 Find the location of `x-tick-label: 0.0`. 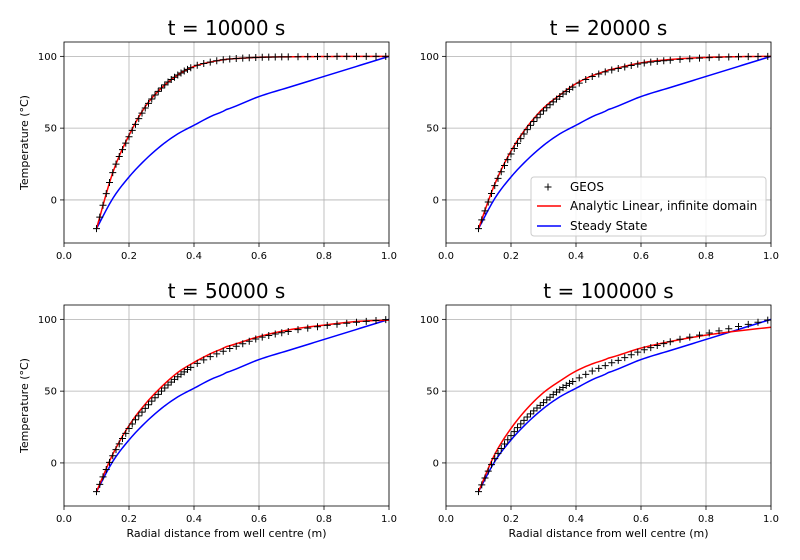

x-tick-label: 0.0 is located at coordinates (64, 256).